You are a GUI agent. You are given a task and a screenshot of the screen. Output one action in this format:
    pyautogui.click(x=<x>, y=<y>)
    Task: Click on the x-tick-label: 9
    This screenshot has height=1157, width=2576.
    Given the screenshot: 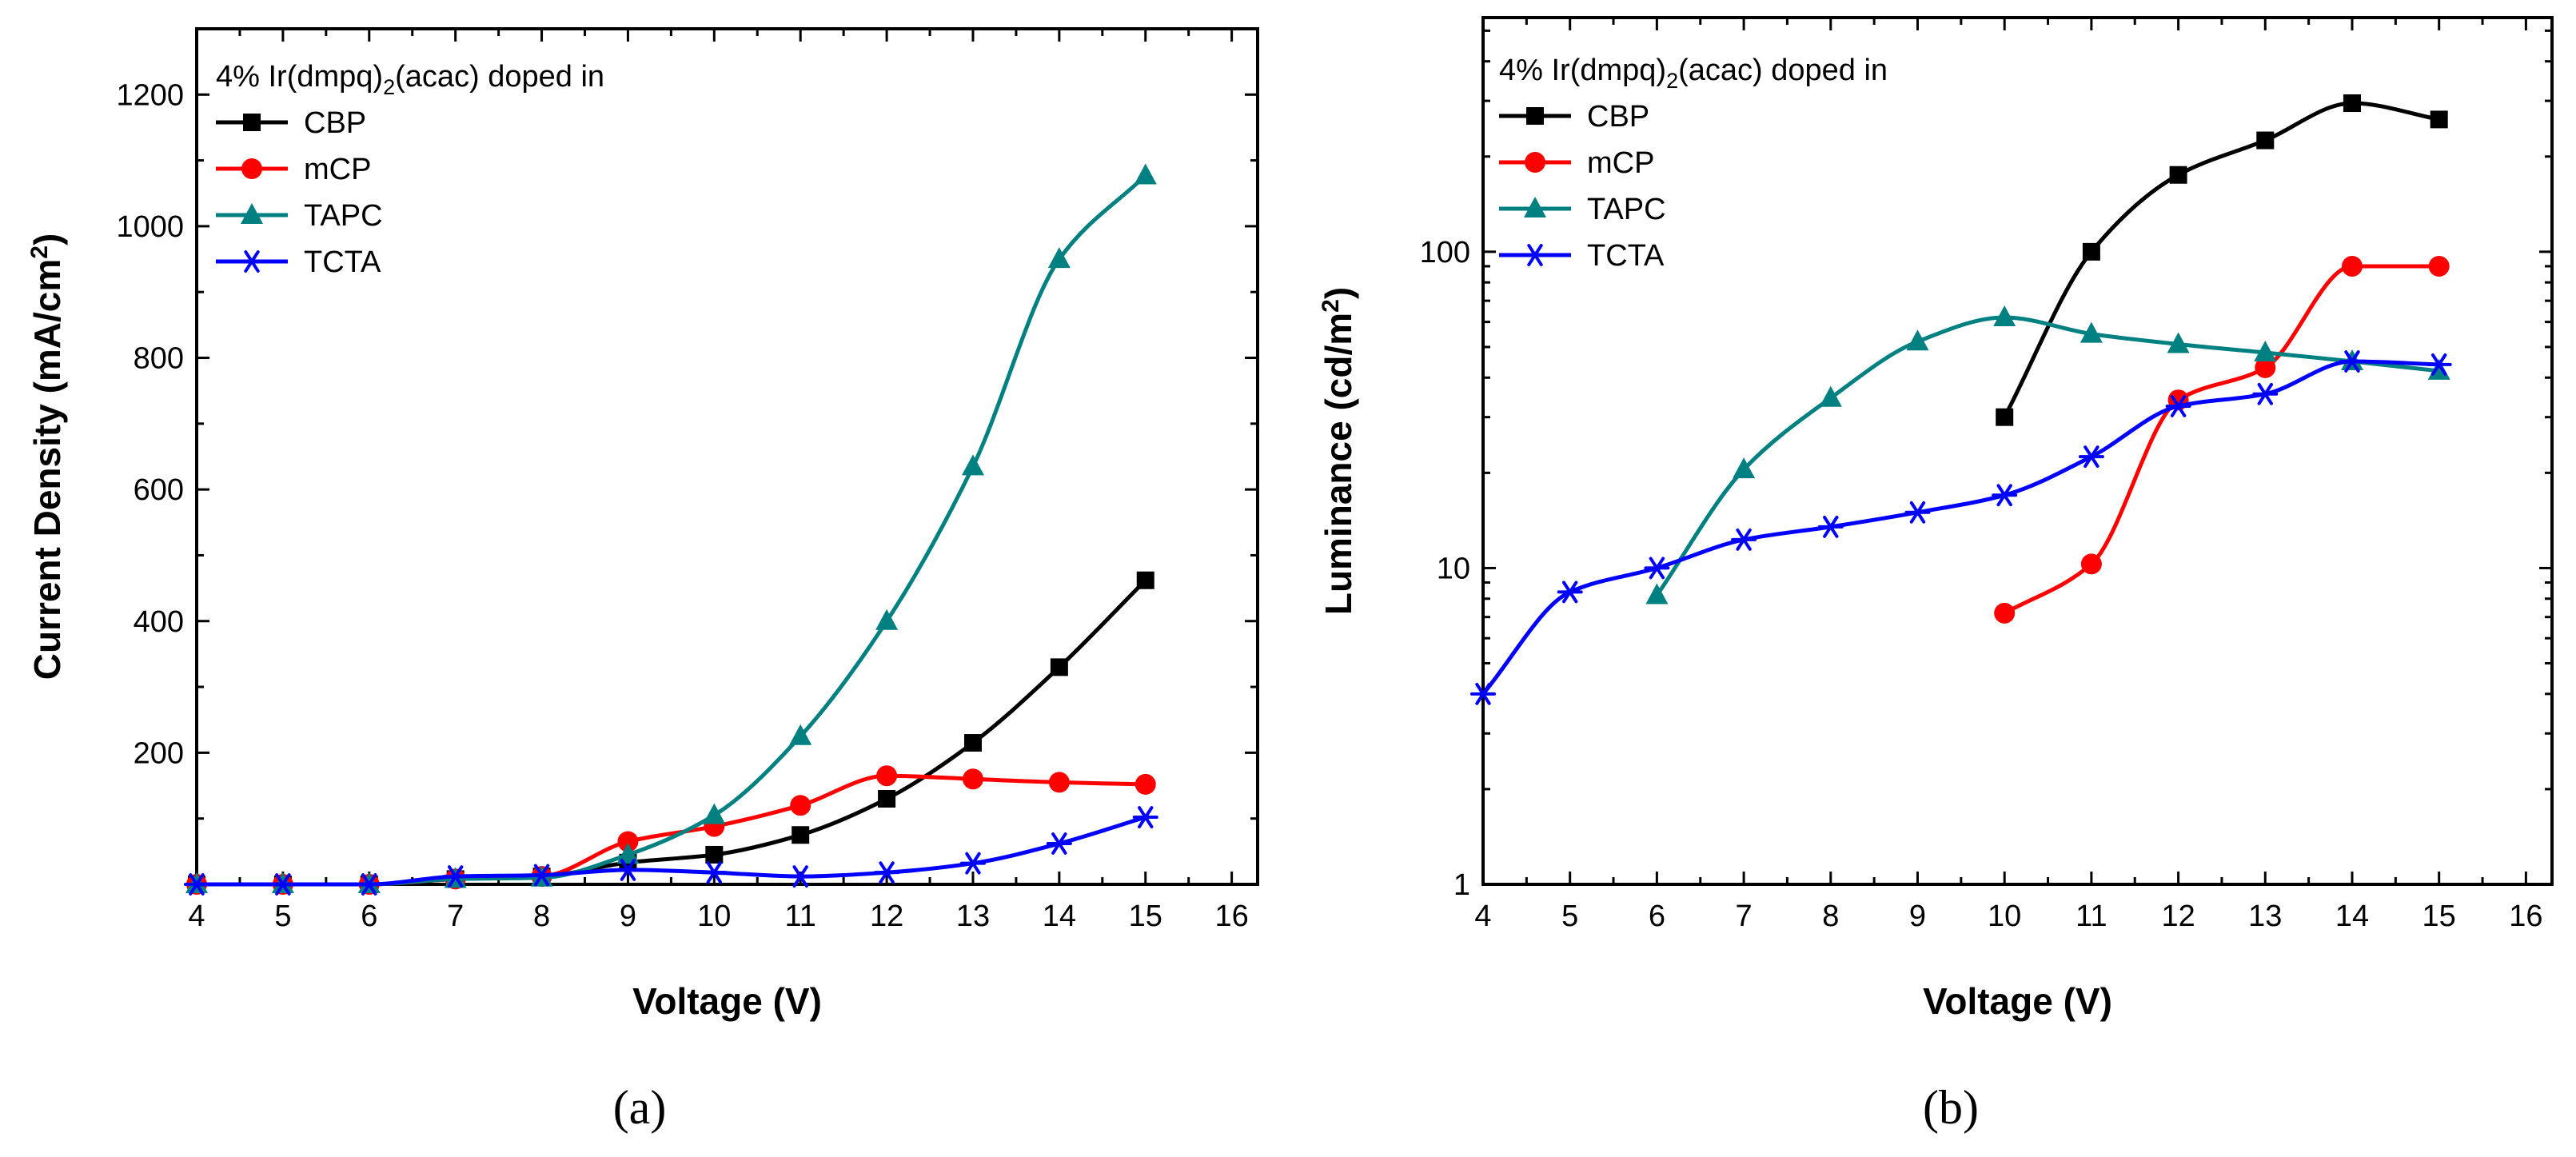 What is the action you would take?
    pyautogui.click(x=628, y=916)
    